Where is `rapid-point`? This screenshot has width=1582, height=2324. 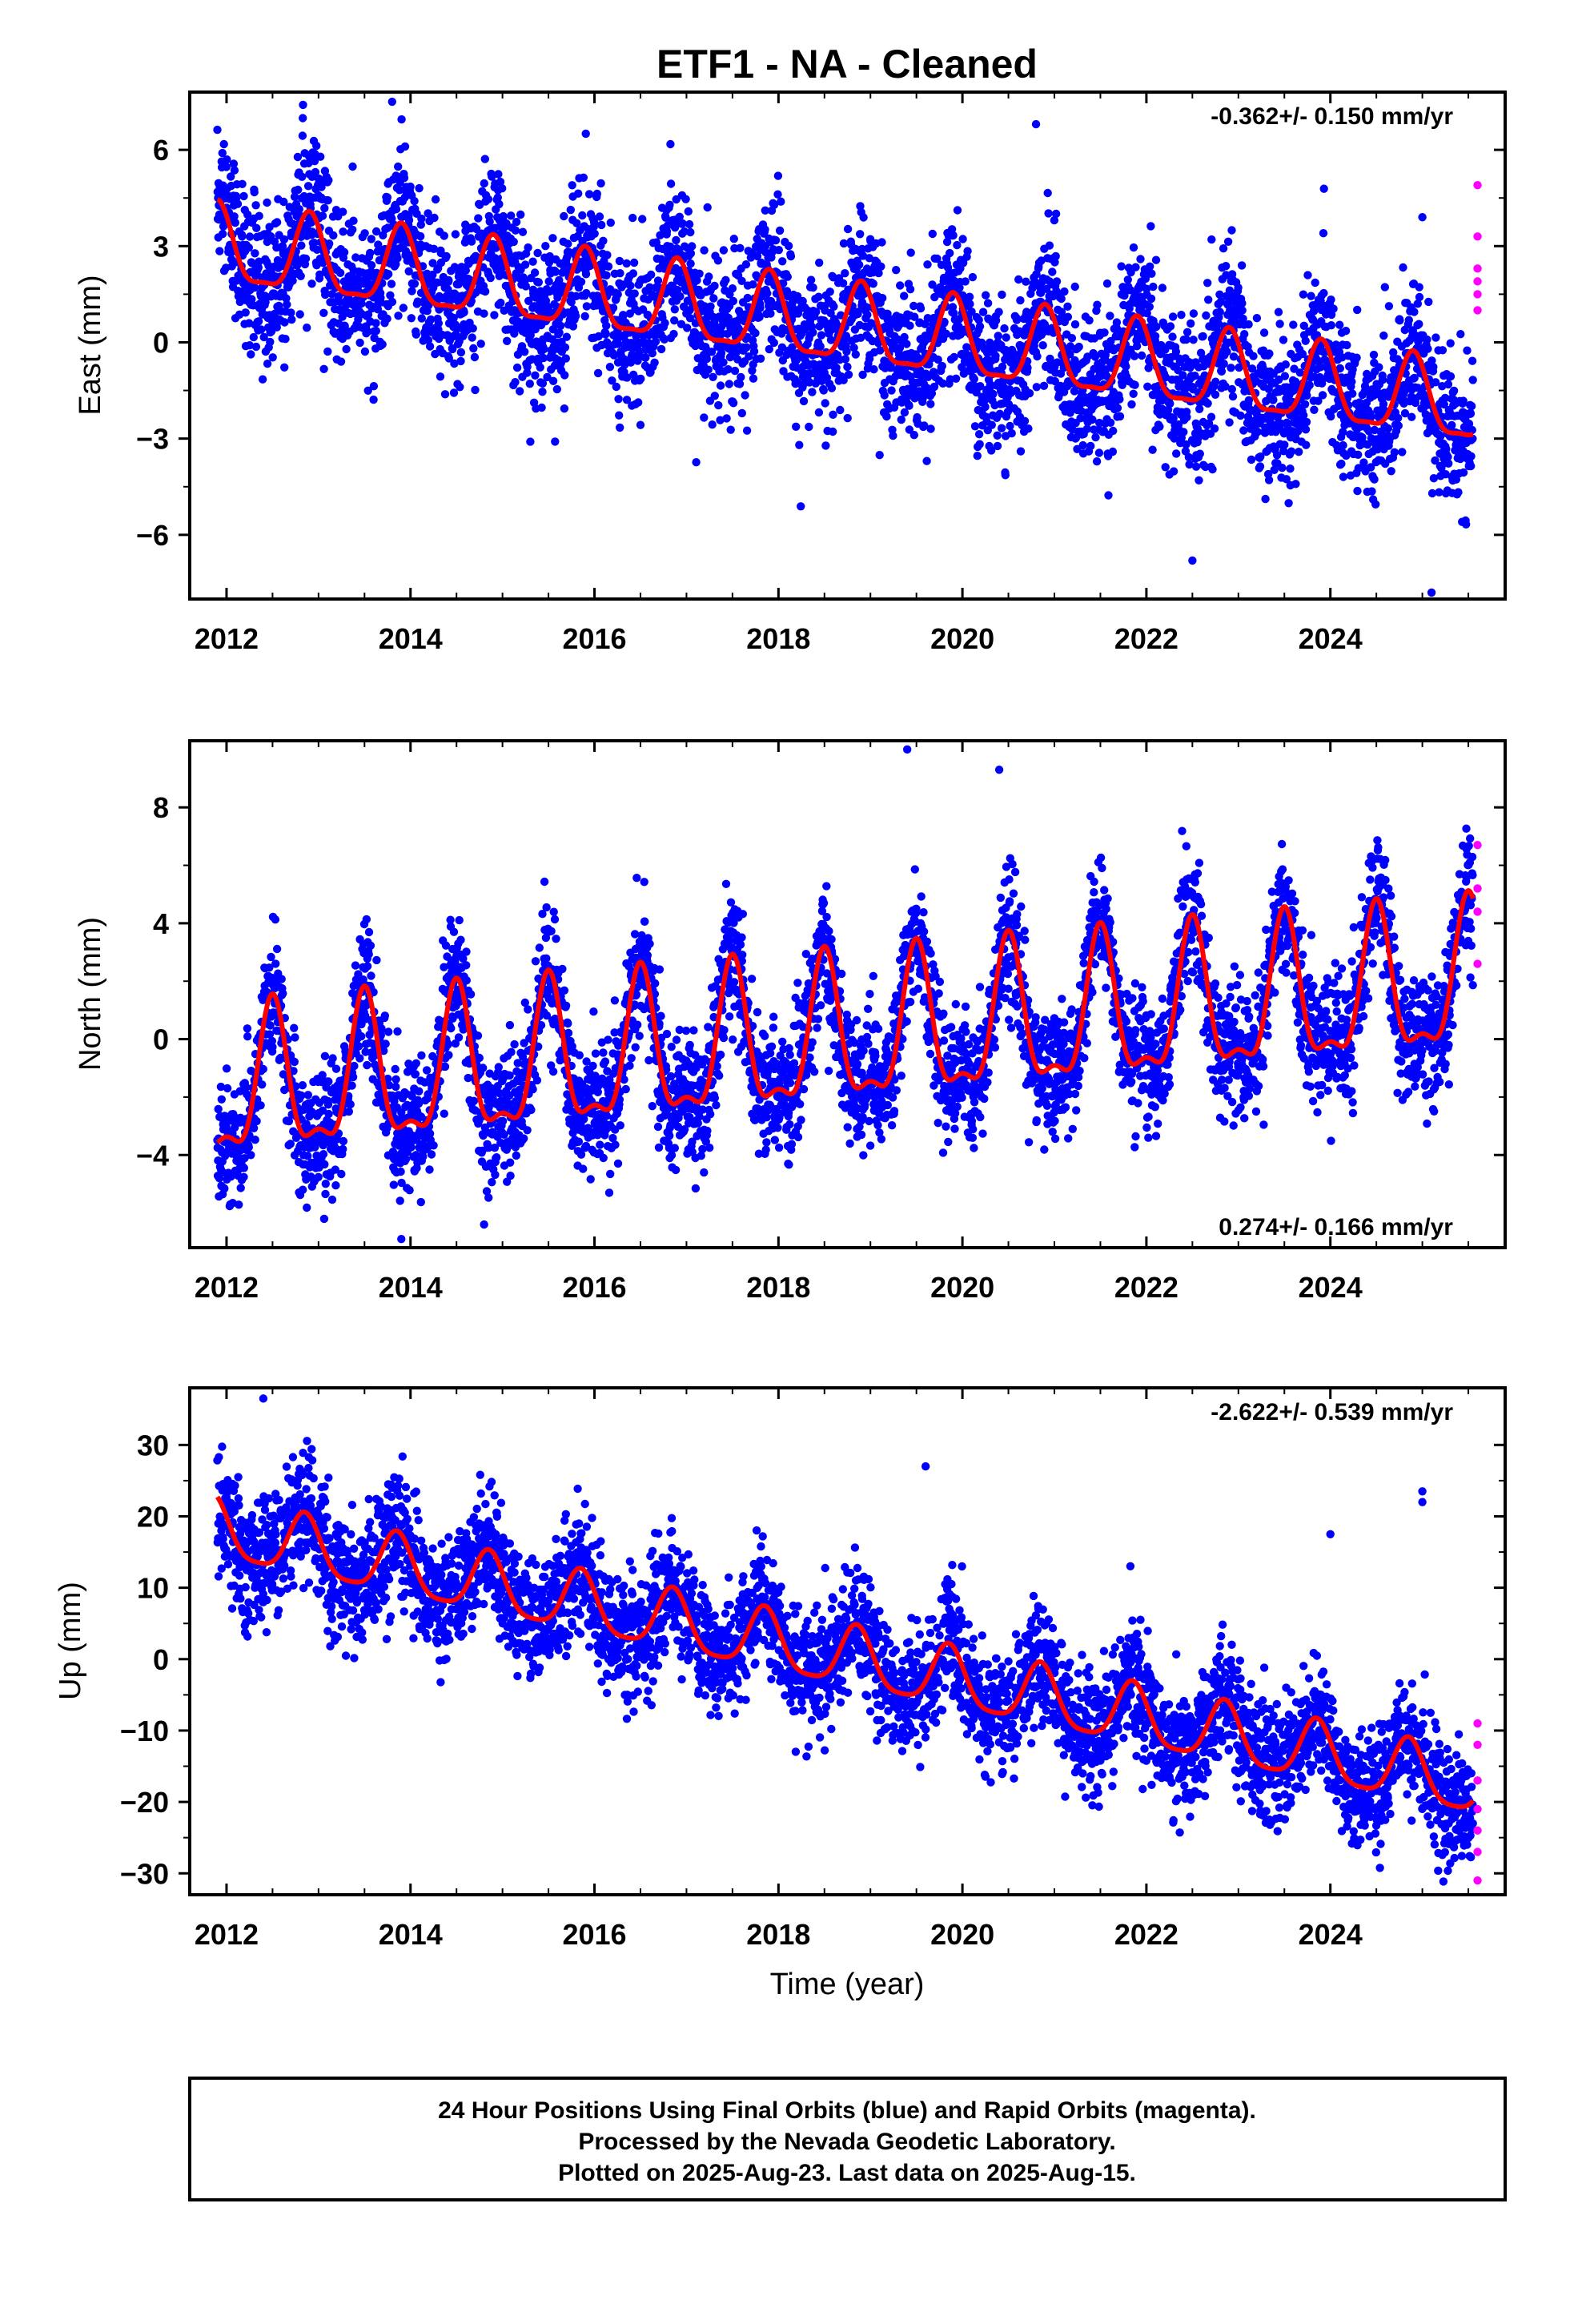 rapid-point is located at coordinates (1477, 185).